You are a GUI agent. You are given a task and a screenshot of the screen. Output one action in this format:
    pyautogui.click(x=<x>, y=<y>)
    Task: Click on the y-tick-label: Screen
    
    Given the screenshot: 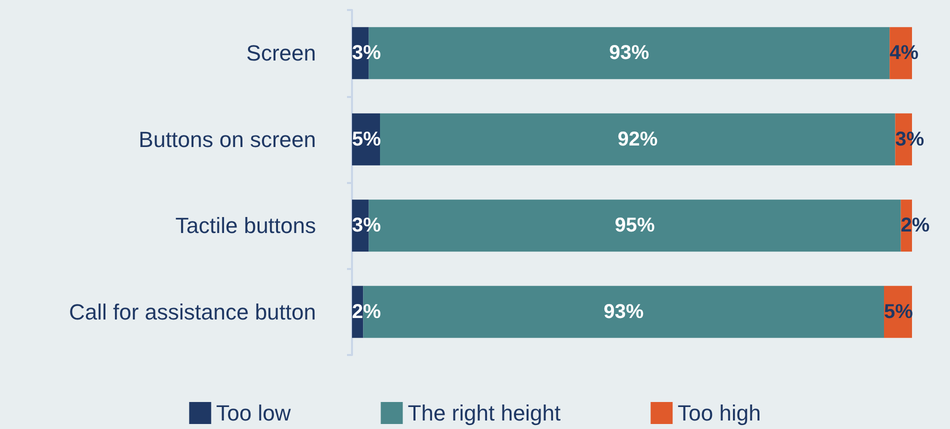 What is the action you would take?
    pyautogui.click(x=281, y=53)
    